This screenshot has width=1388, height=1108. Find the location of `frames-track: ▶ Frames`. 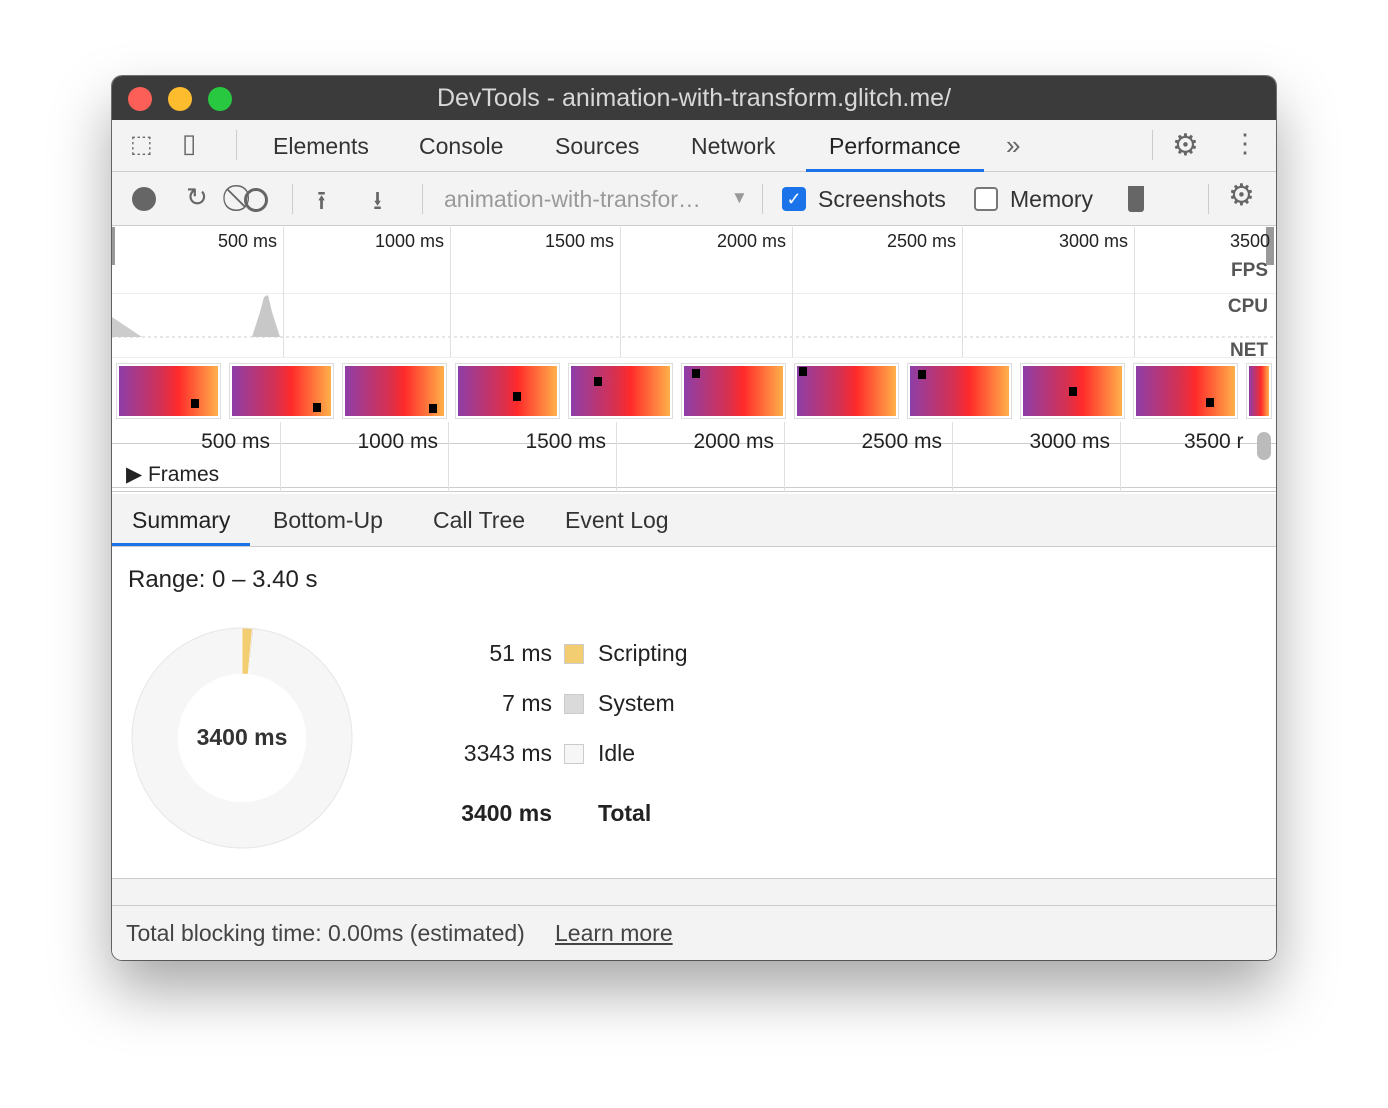

frames-track: ▶ Frames is located at coordinates (173, 474).